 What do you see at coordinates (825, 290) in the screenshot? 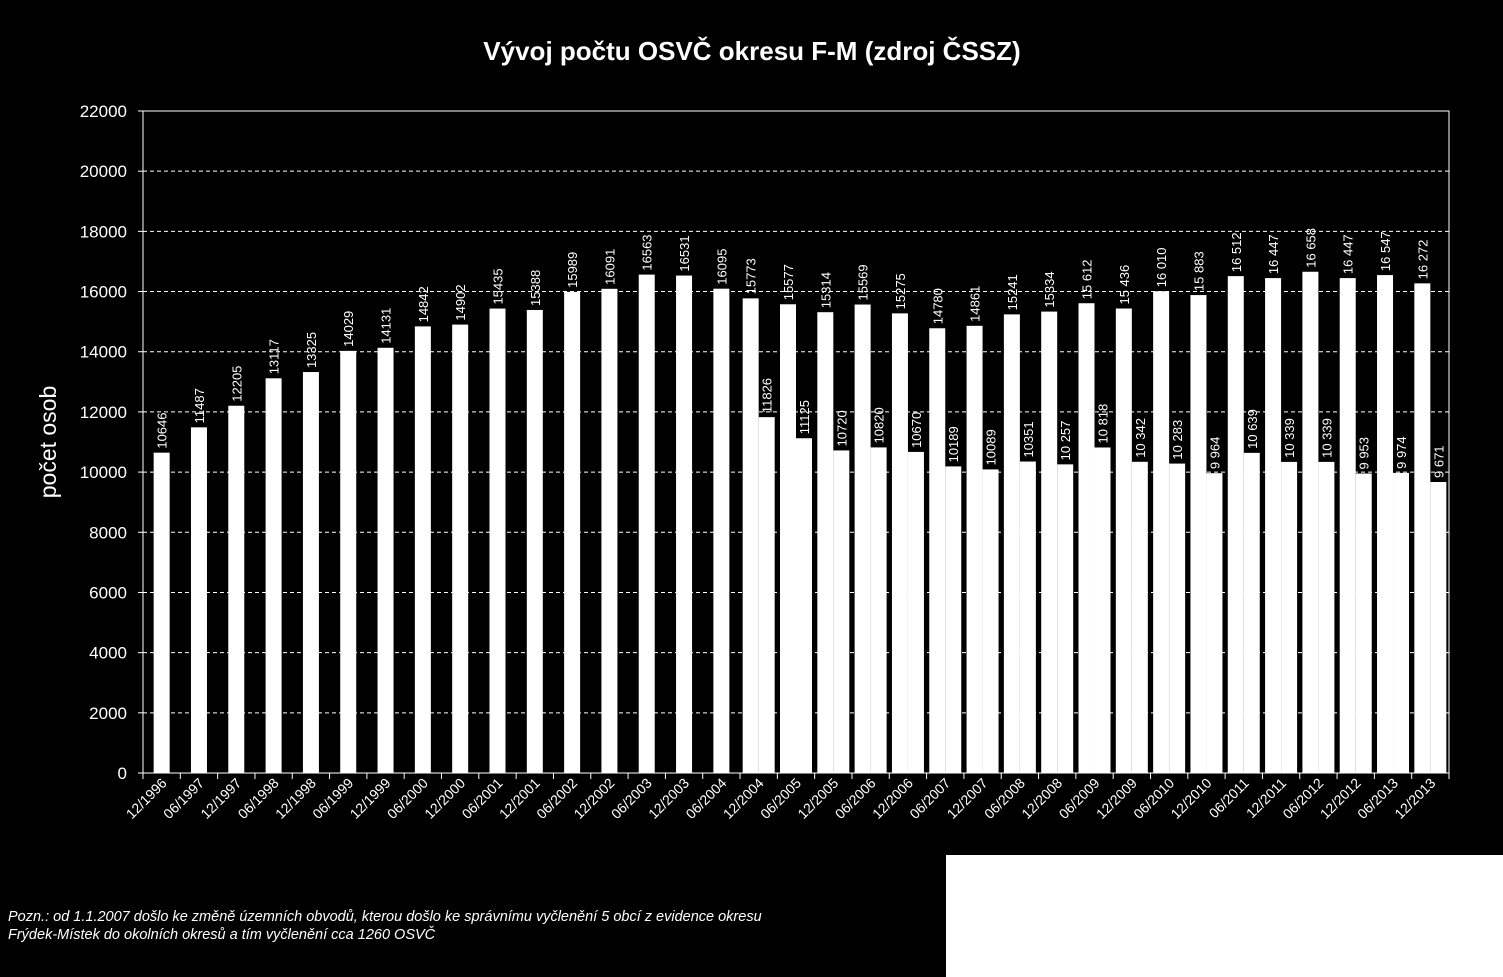
I see `bar-value-label: 15314` at bounding box center [825, 290].